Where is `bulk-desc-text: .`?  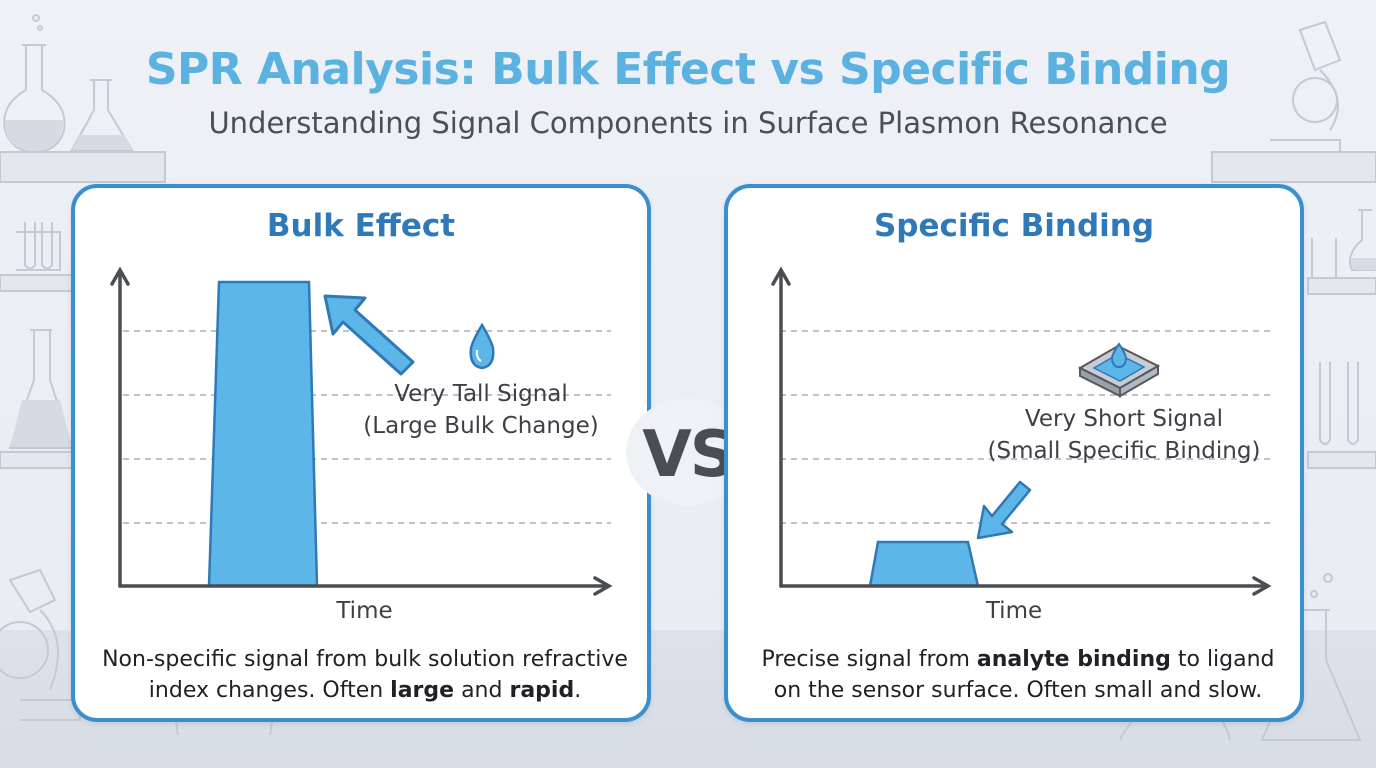
bulk-desc-text: . is located at coordinates (578, 690).